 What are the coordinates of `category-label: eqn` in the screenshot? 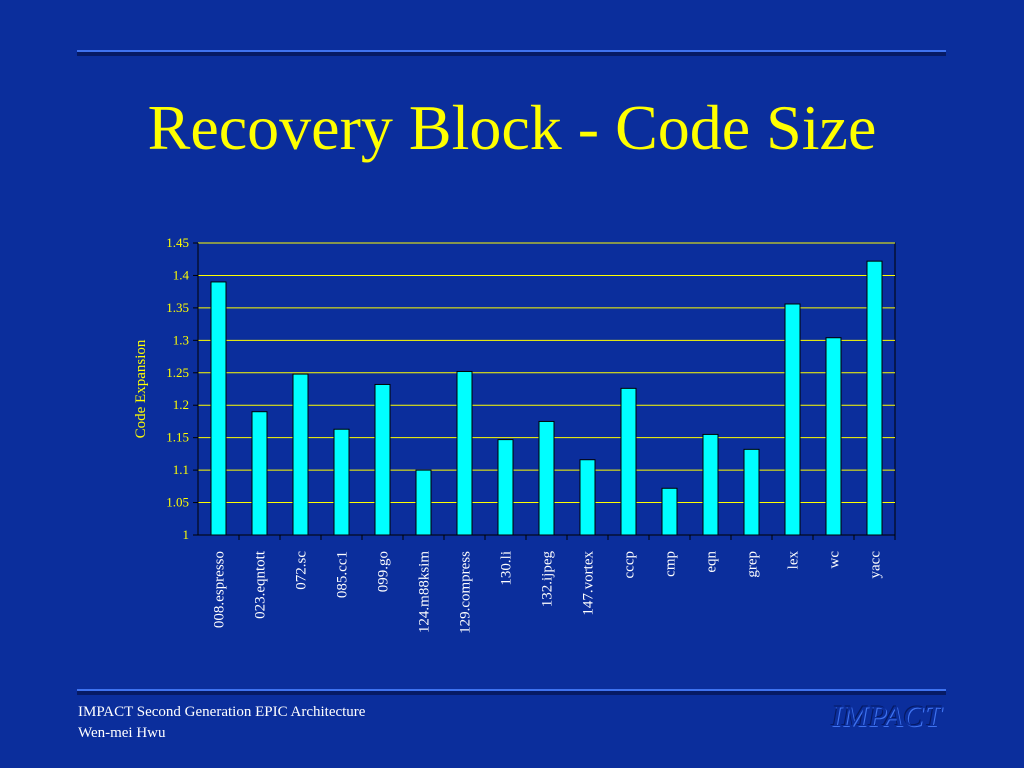 It's located at (712, 562).